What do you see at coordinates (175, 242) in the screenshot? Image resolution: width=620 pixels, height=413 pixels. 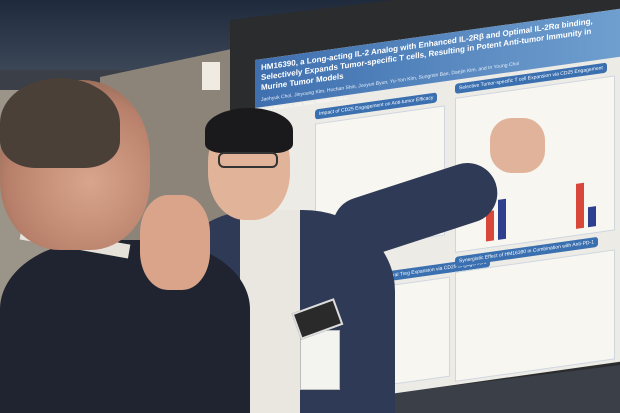 I see `visitor-hand` at bounding box center [175, 242].